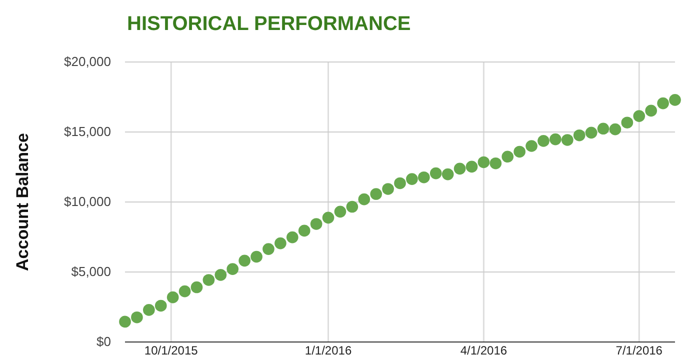 This screenshot has width=683, height=359. I want to click on y-axis-title: Account Balance, so click(22, 202).